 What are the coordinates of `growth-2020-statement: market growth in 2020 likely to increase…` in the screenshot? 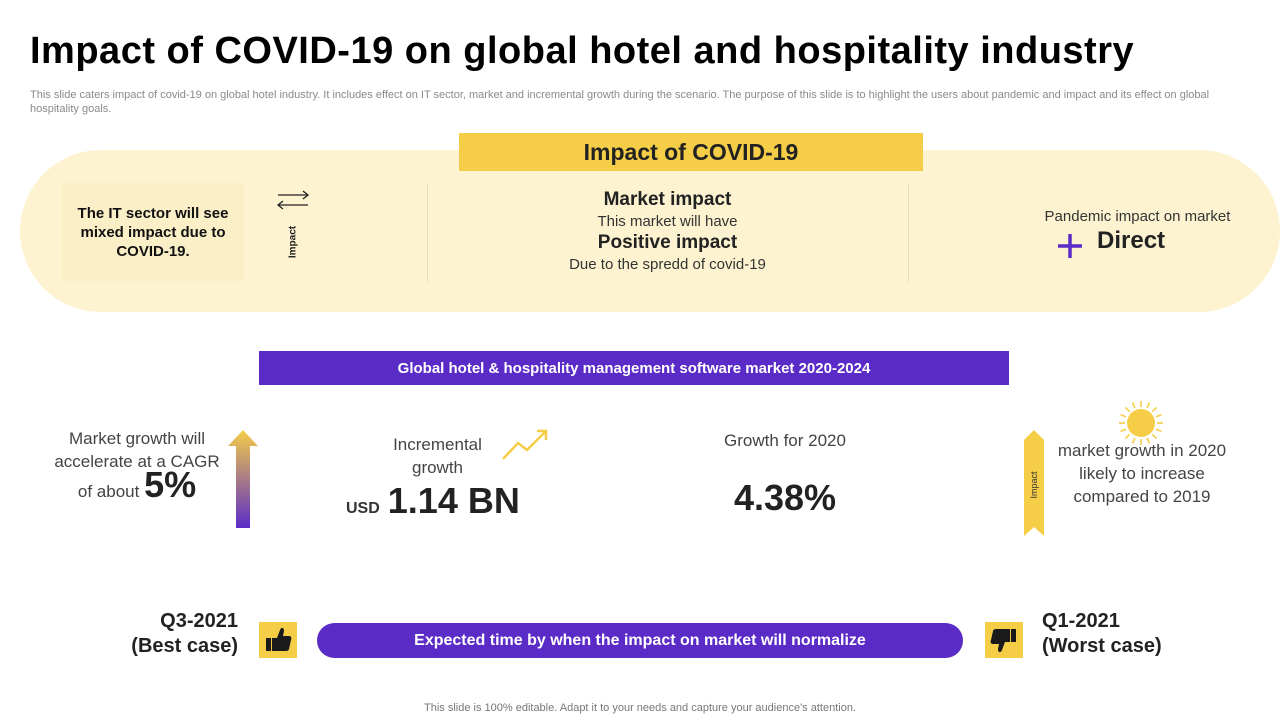 It's located at (1142, 473).